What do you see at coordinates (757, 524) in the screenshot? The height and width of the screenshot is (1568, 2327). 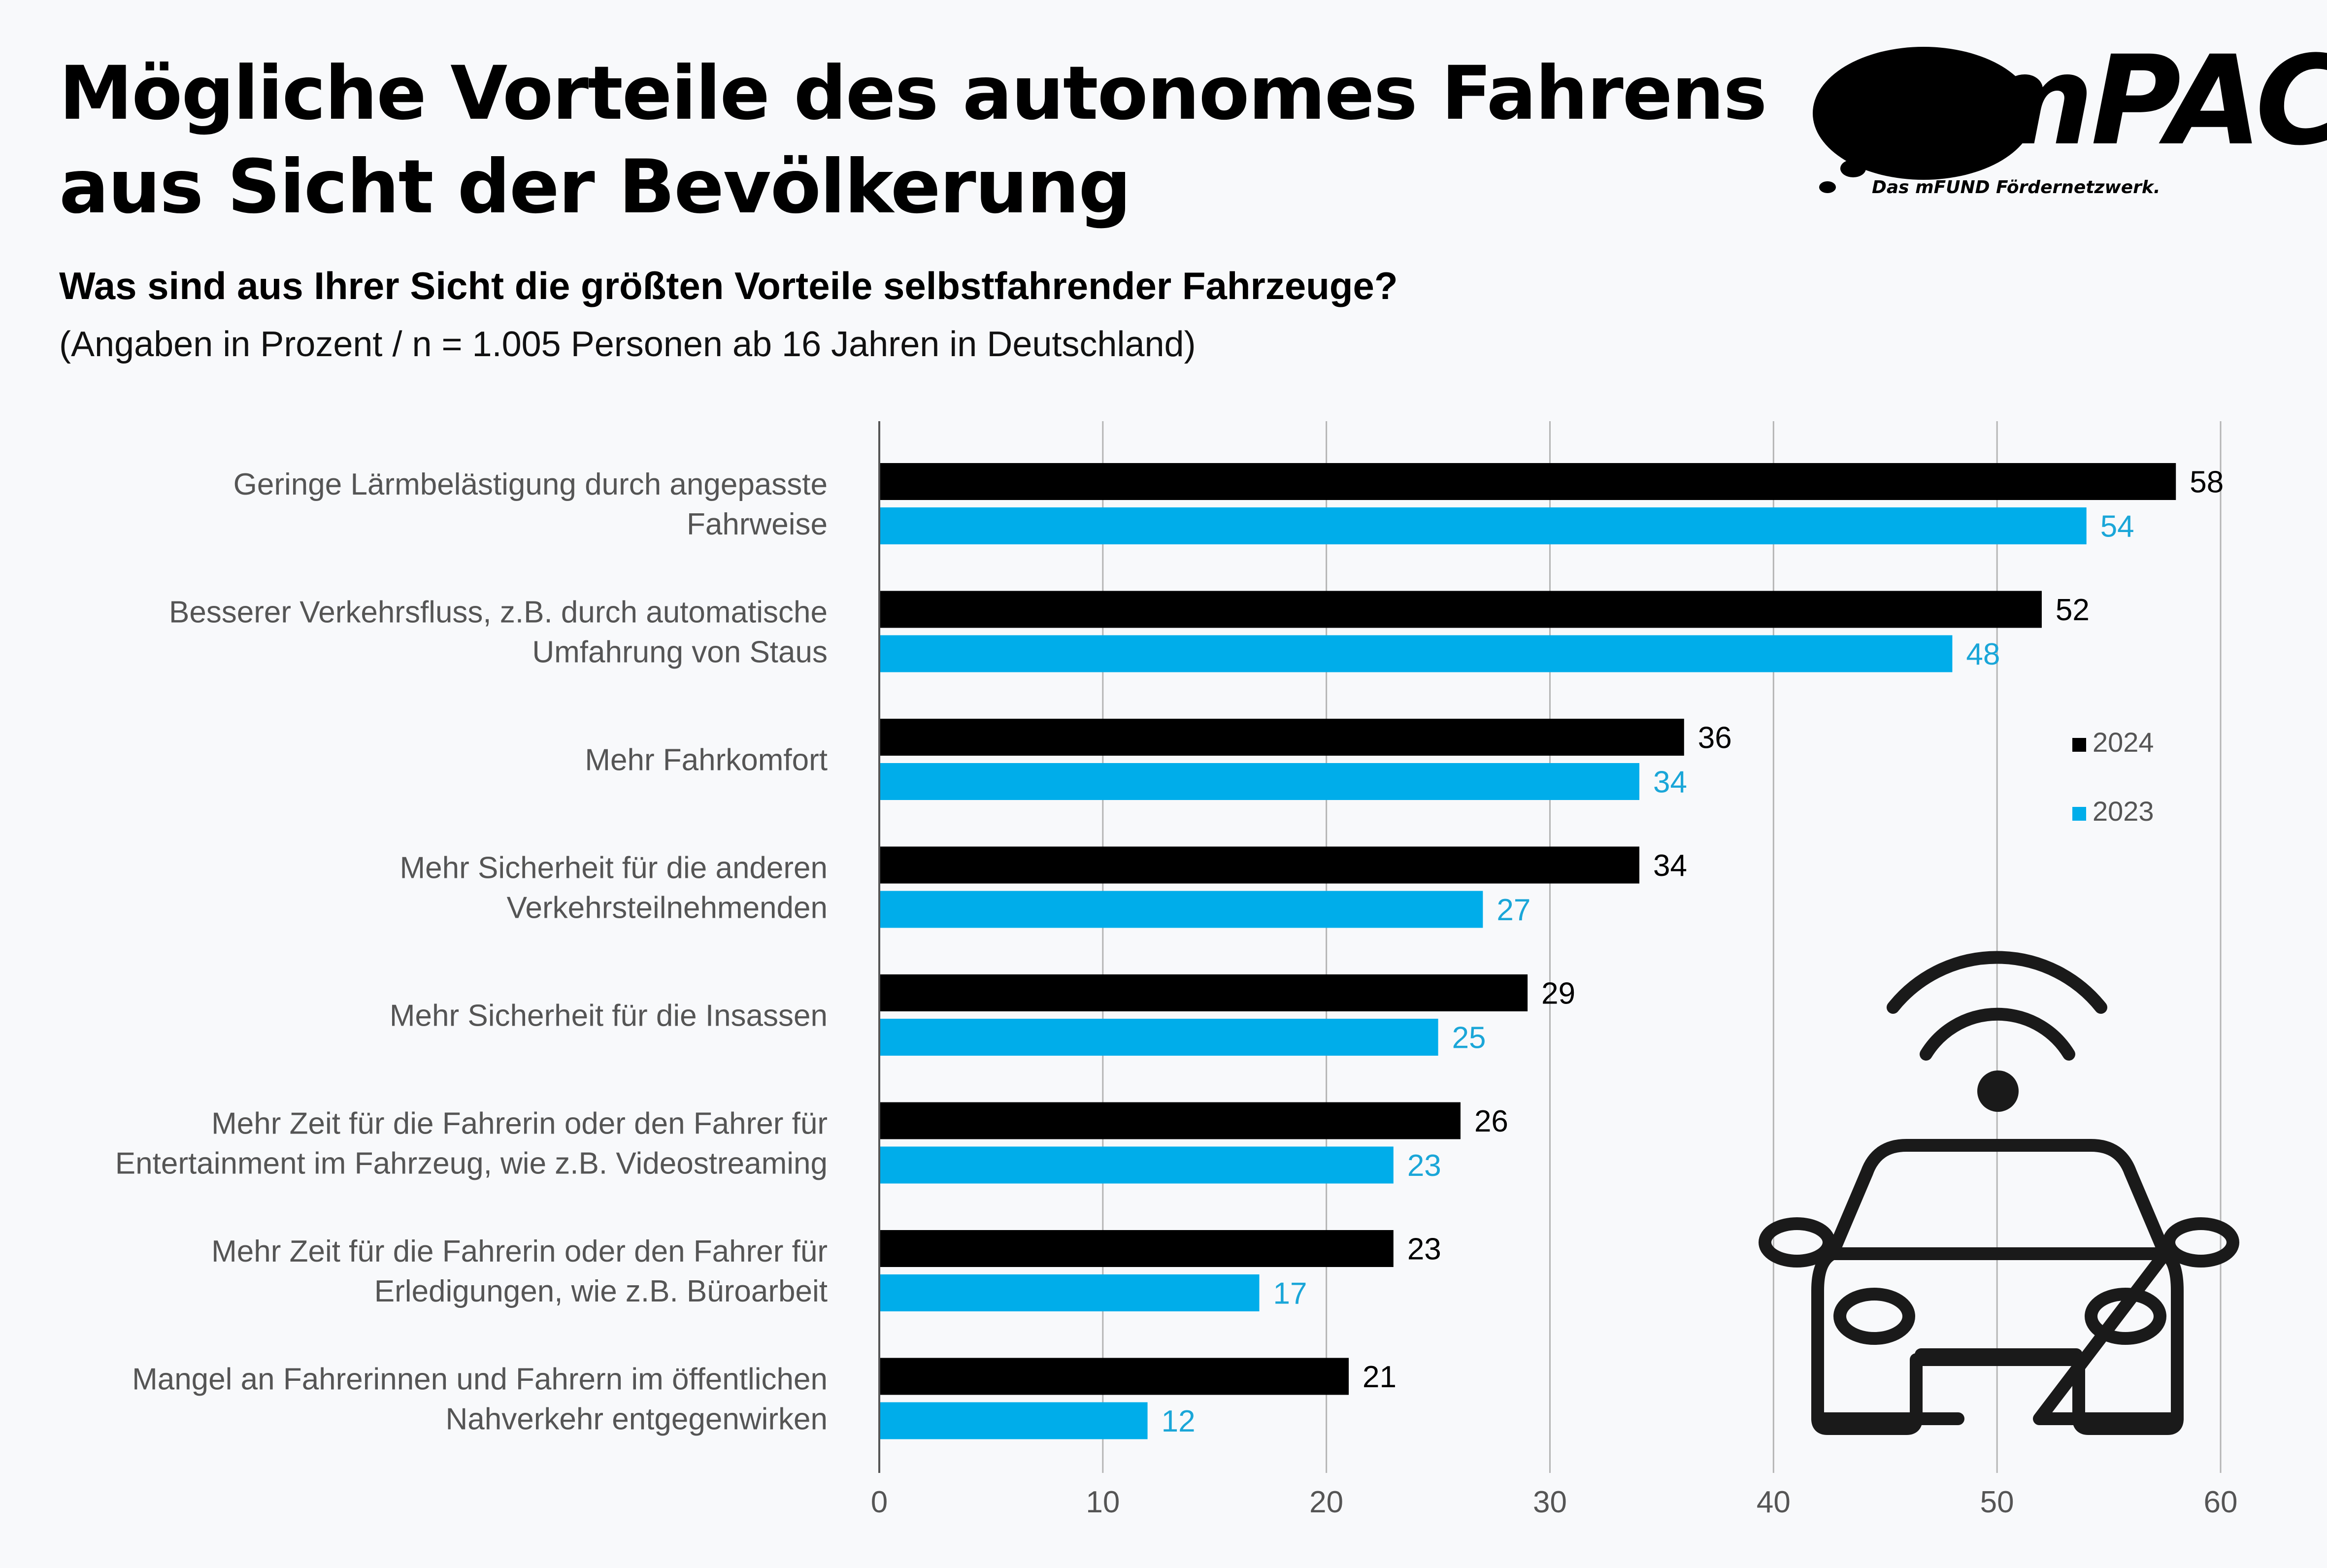 I see `category-label: Fahrweise` at bounding box center [757, 524].